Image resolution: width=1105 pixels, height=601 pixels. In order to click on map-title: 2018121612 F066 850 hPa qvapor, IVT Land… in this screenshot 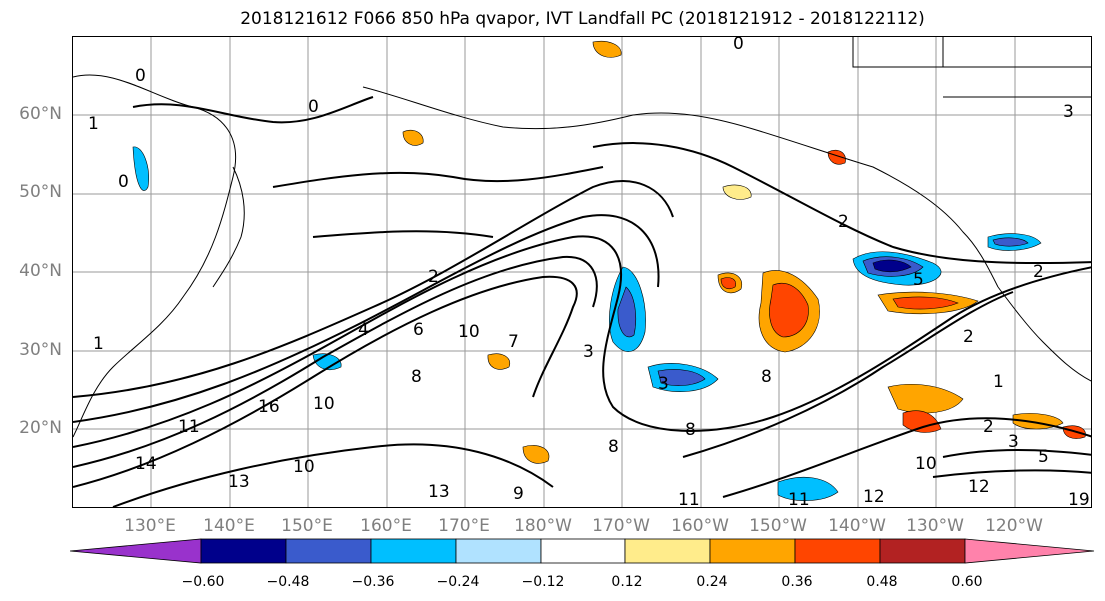, I will do `click(582, 19)`.